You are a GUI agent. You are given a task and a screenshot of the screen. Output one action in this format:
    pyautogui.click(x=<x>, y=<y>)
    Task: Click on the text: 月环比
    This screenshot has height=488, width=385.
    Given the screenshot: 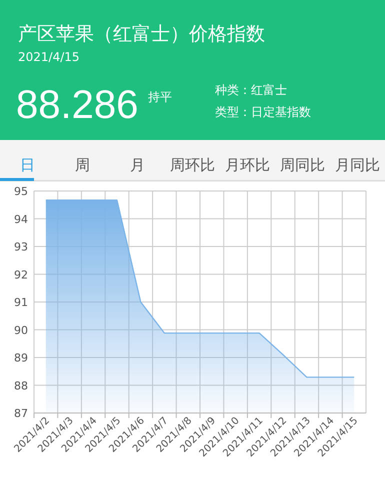 What is the action you would take?
    pyautogui.click(x=247, y=165)
    